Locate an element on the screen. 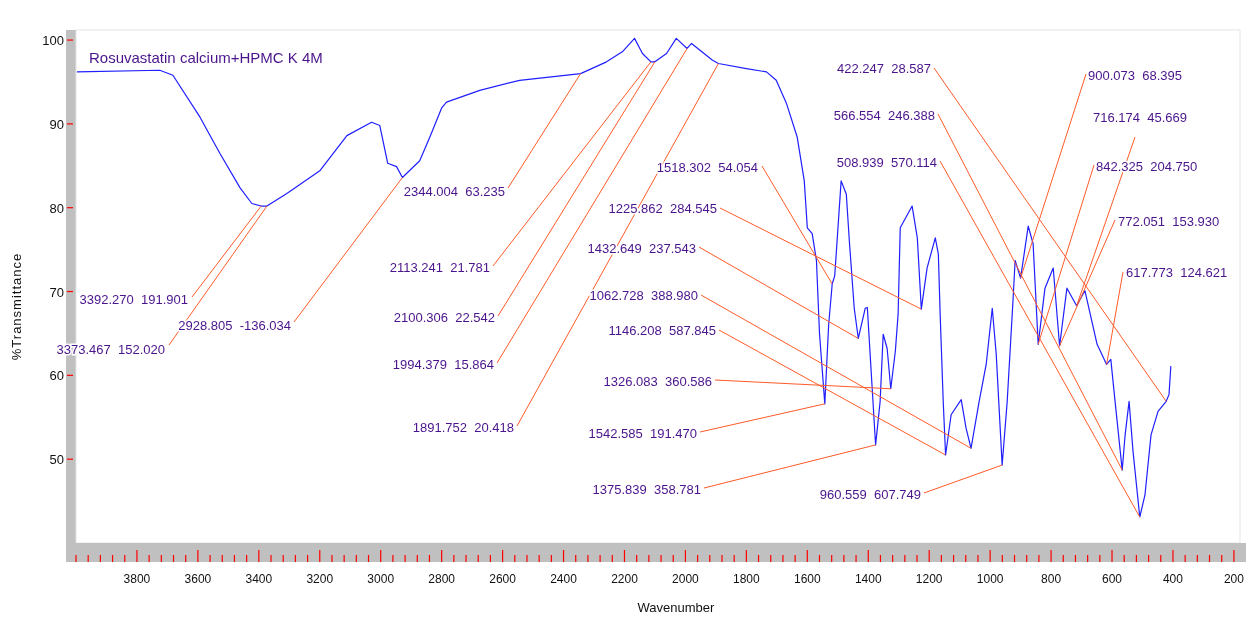  x-tick-label: 1400 is located at coordinates (868, 579).